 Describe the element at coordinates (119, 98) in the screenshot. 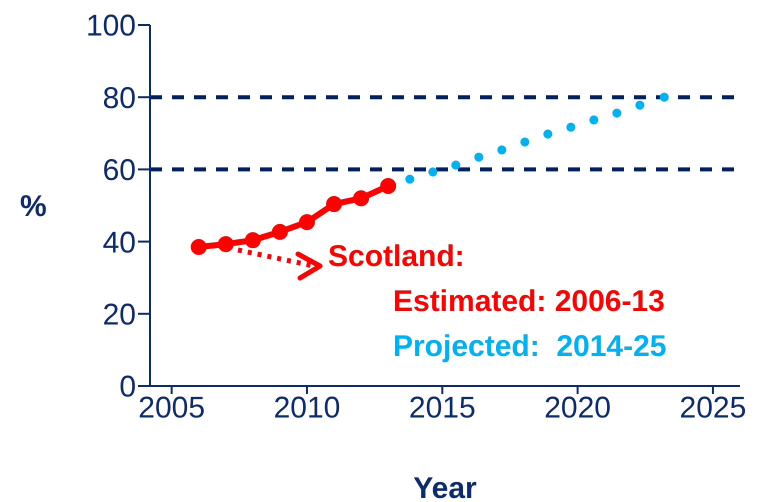

I see `y-tick-label: 80` at that location.